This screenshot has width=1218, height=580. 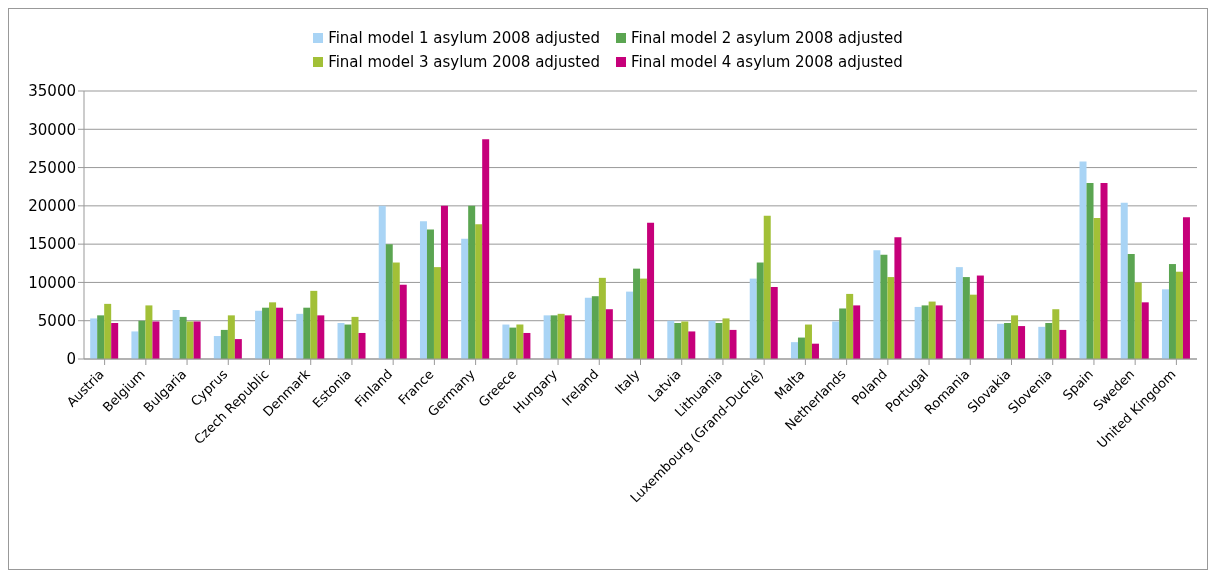 I want to click on legend-label: Final model 2 asylum 2008 adjusted, so click(x=767, y=38).